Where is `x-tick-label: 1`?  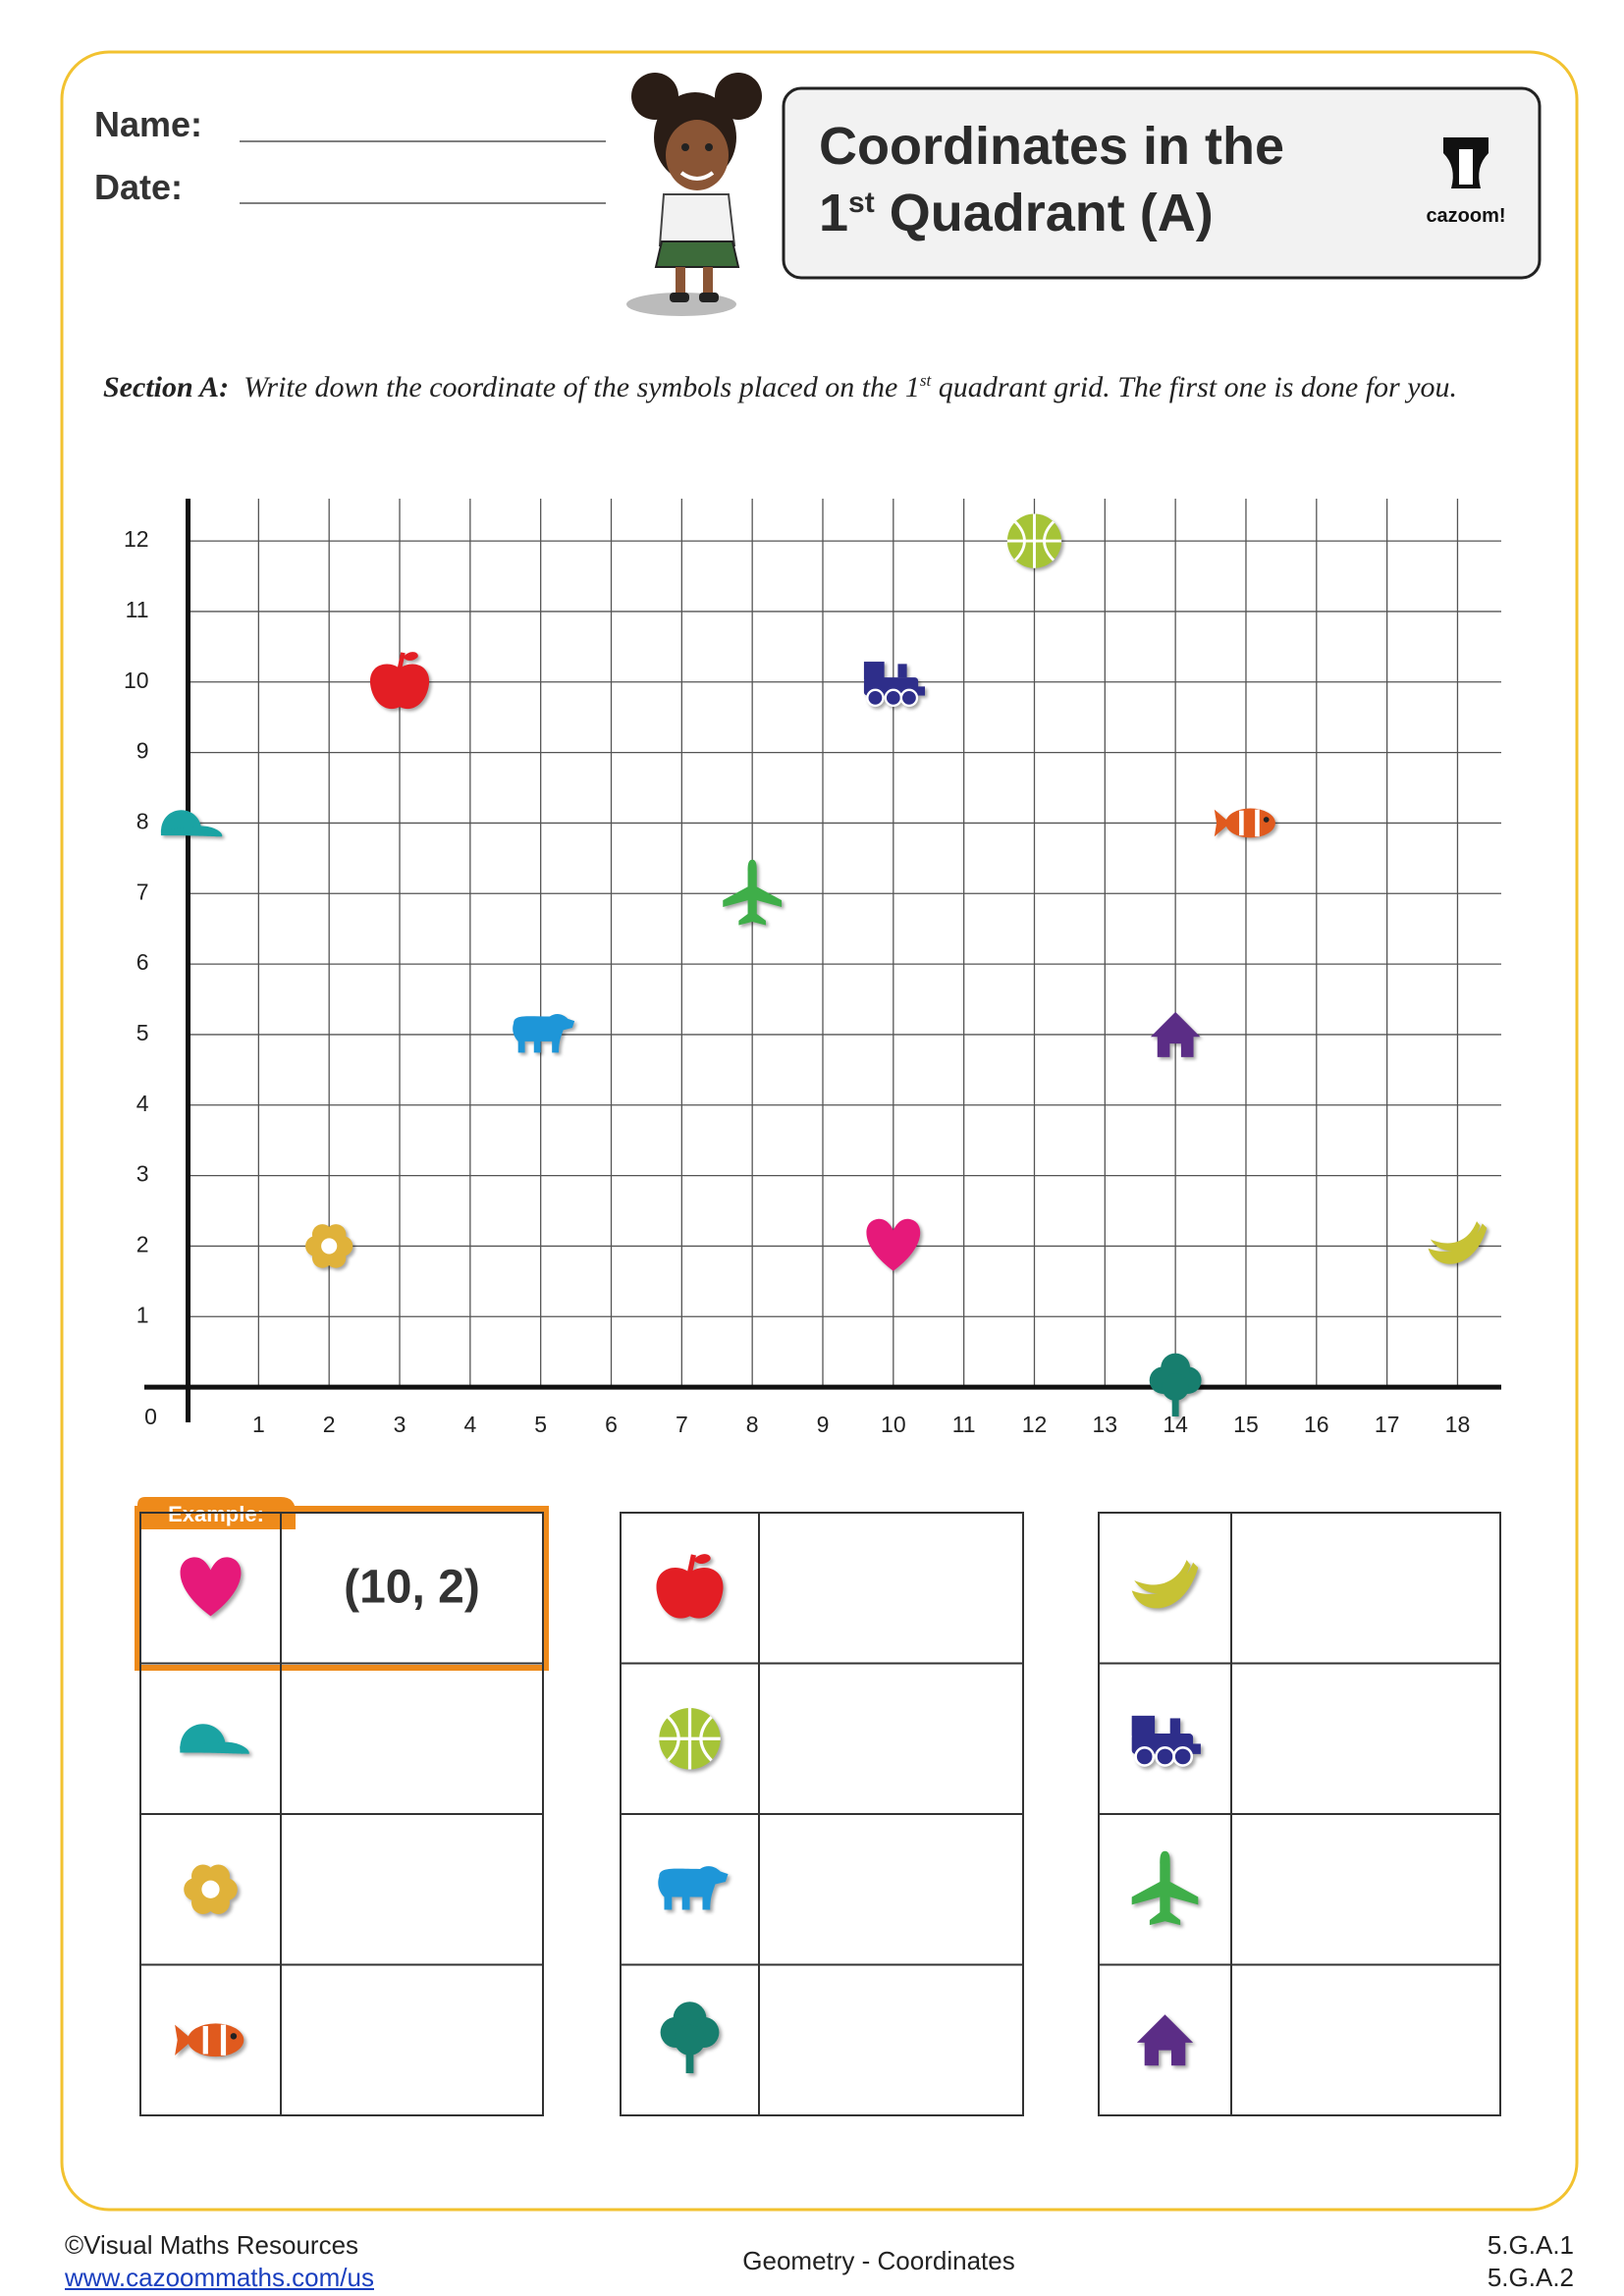 x-tick-label: 1 is located at coordinates (258, 1424).